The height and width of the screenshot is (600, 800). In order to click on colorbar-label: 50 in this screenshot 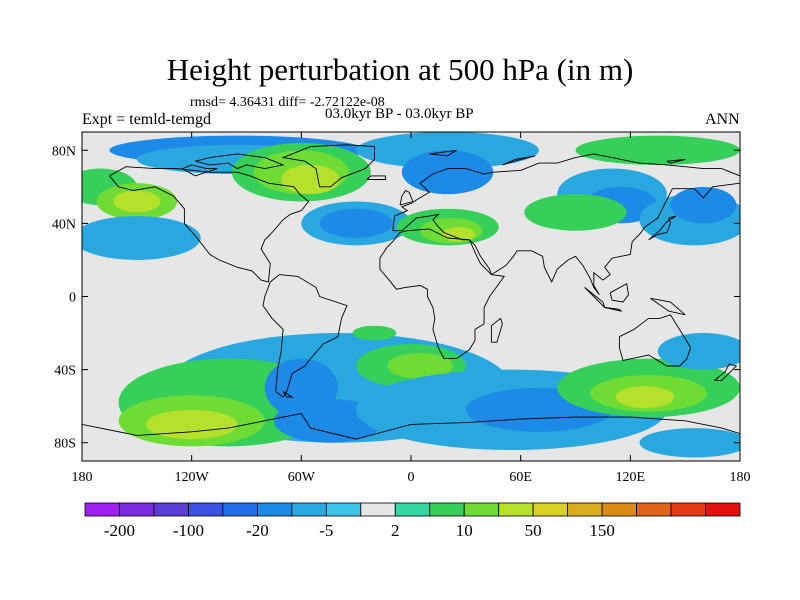, I will do `click(533, 530)`.